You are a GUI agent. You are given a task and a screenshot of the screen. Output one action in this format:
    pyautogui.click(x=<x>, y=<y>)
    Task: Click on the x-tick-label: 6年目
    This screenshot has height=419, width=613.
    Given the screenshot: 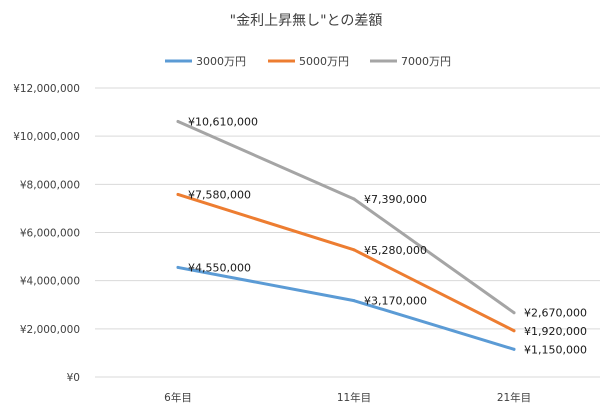 What is the action you would take?
    pyautogui.click(x=178, y=397)
    